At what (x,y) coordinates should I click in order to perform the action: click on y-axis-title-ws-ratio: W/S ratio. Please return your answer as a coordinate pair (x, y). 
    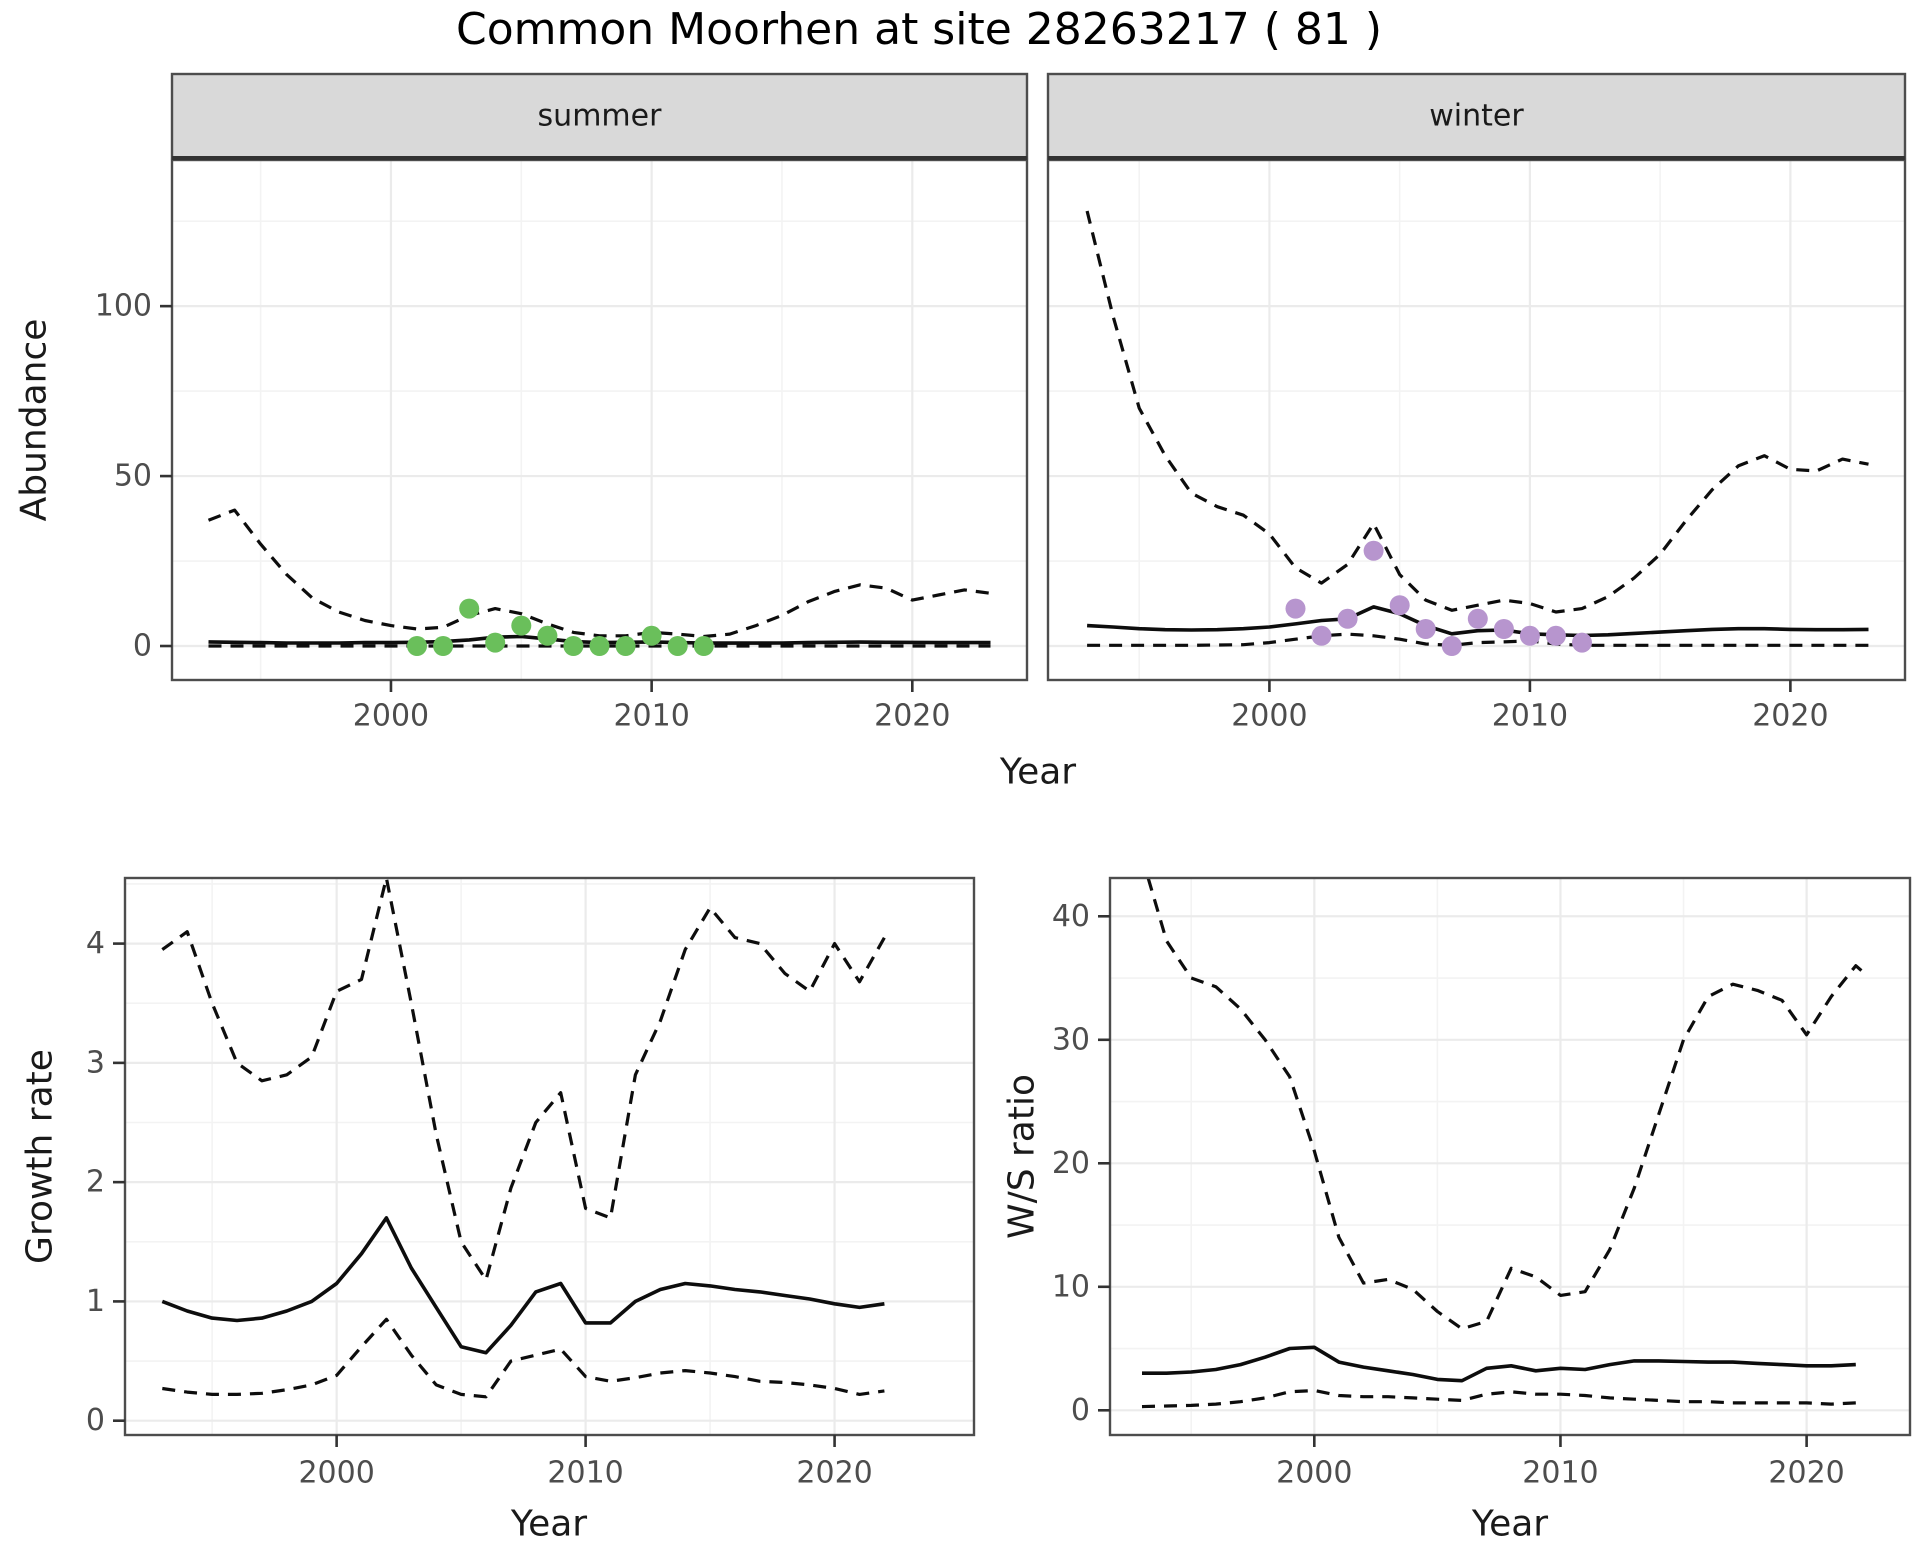
    Looking at the image, I should click on (1022, 1156).